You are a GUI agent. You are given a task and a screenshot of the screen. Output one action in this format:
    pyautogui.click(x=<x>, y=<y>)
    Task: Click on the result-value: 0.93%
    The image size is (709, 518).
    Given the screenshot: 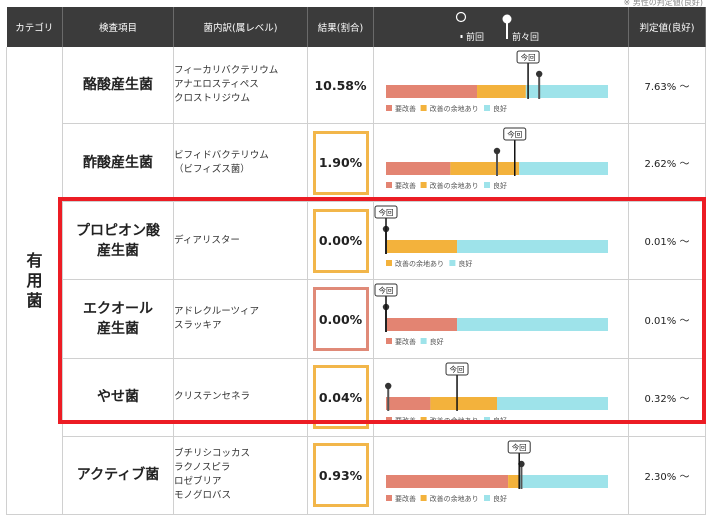 What is the action you would take?
    pyautogui.click(x=340, y=475)
    